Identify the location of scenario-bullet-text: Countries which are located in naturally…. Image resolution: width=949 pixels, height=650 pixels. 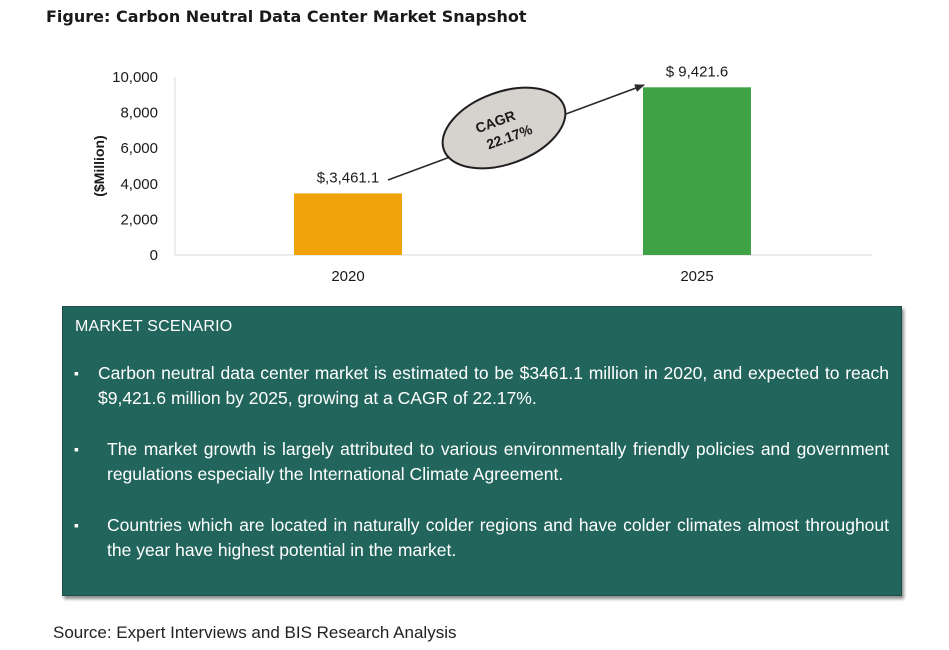
(498, 537).